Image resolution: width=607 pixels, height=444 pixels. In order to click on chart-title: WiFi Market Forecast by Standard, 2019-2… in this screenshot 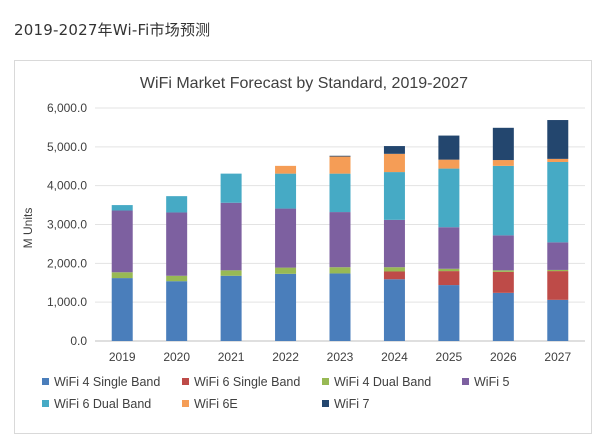, I will do `click(304, 83)`.